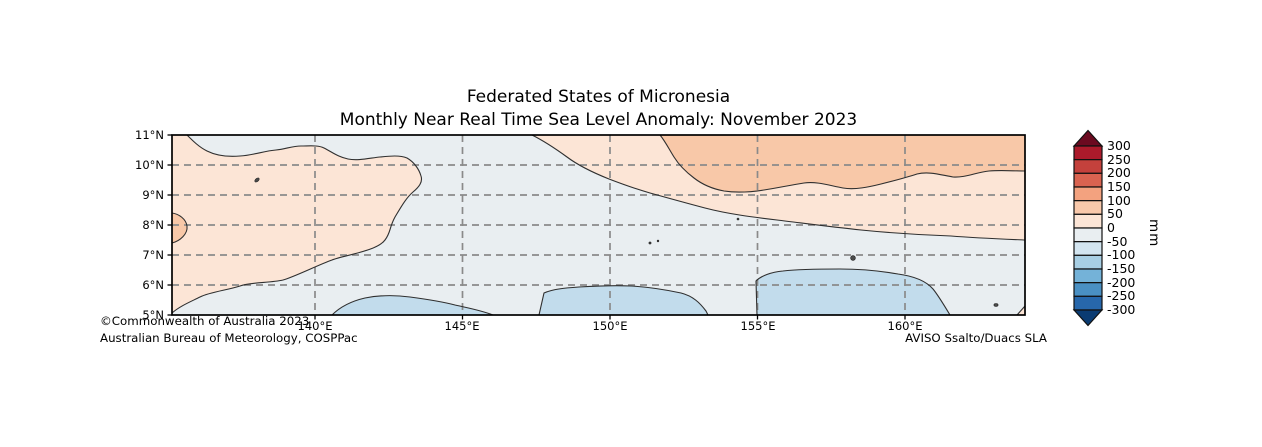 Image resolution: width=1262 pixels, height=447 pixels. I want to click on data-source-credit: AVISO Ssalto/Duacs SLA, so click(976, 338).